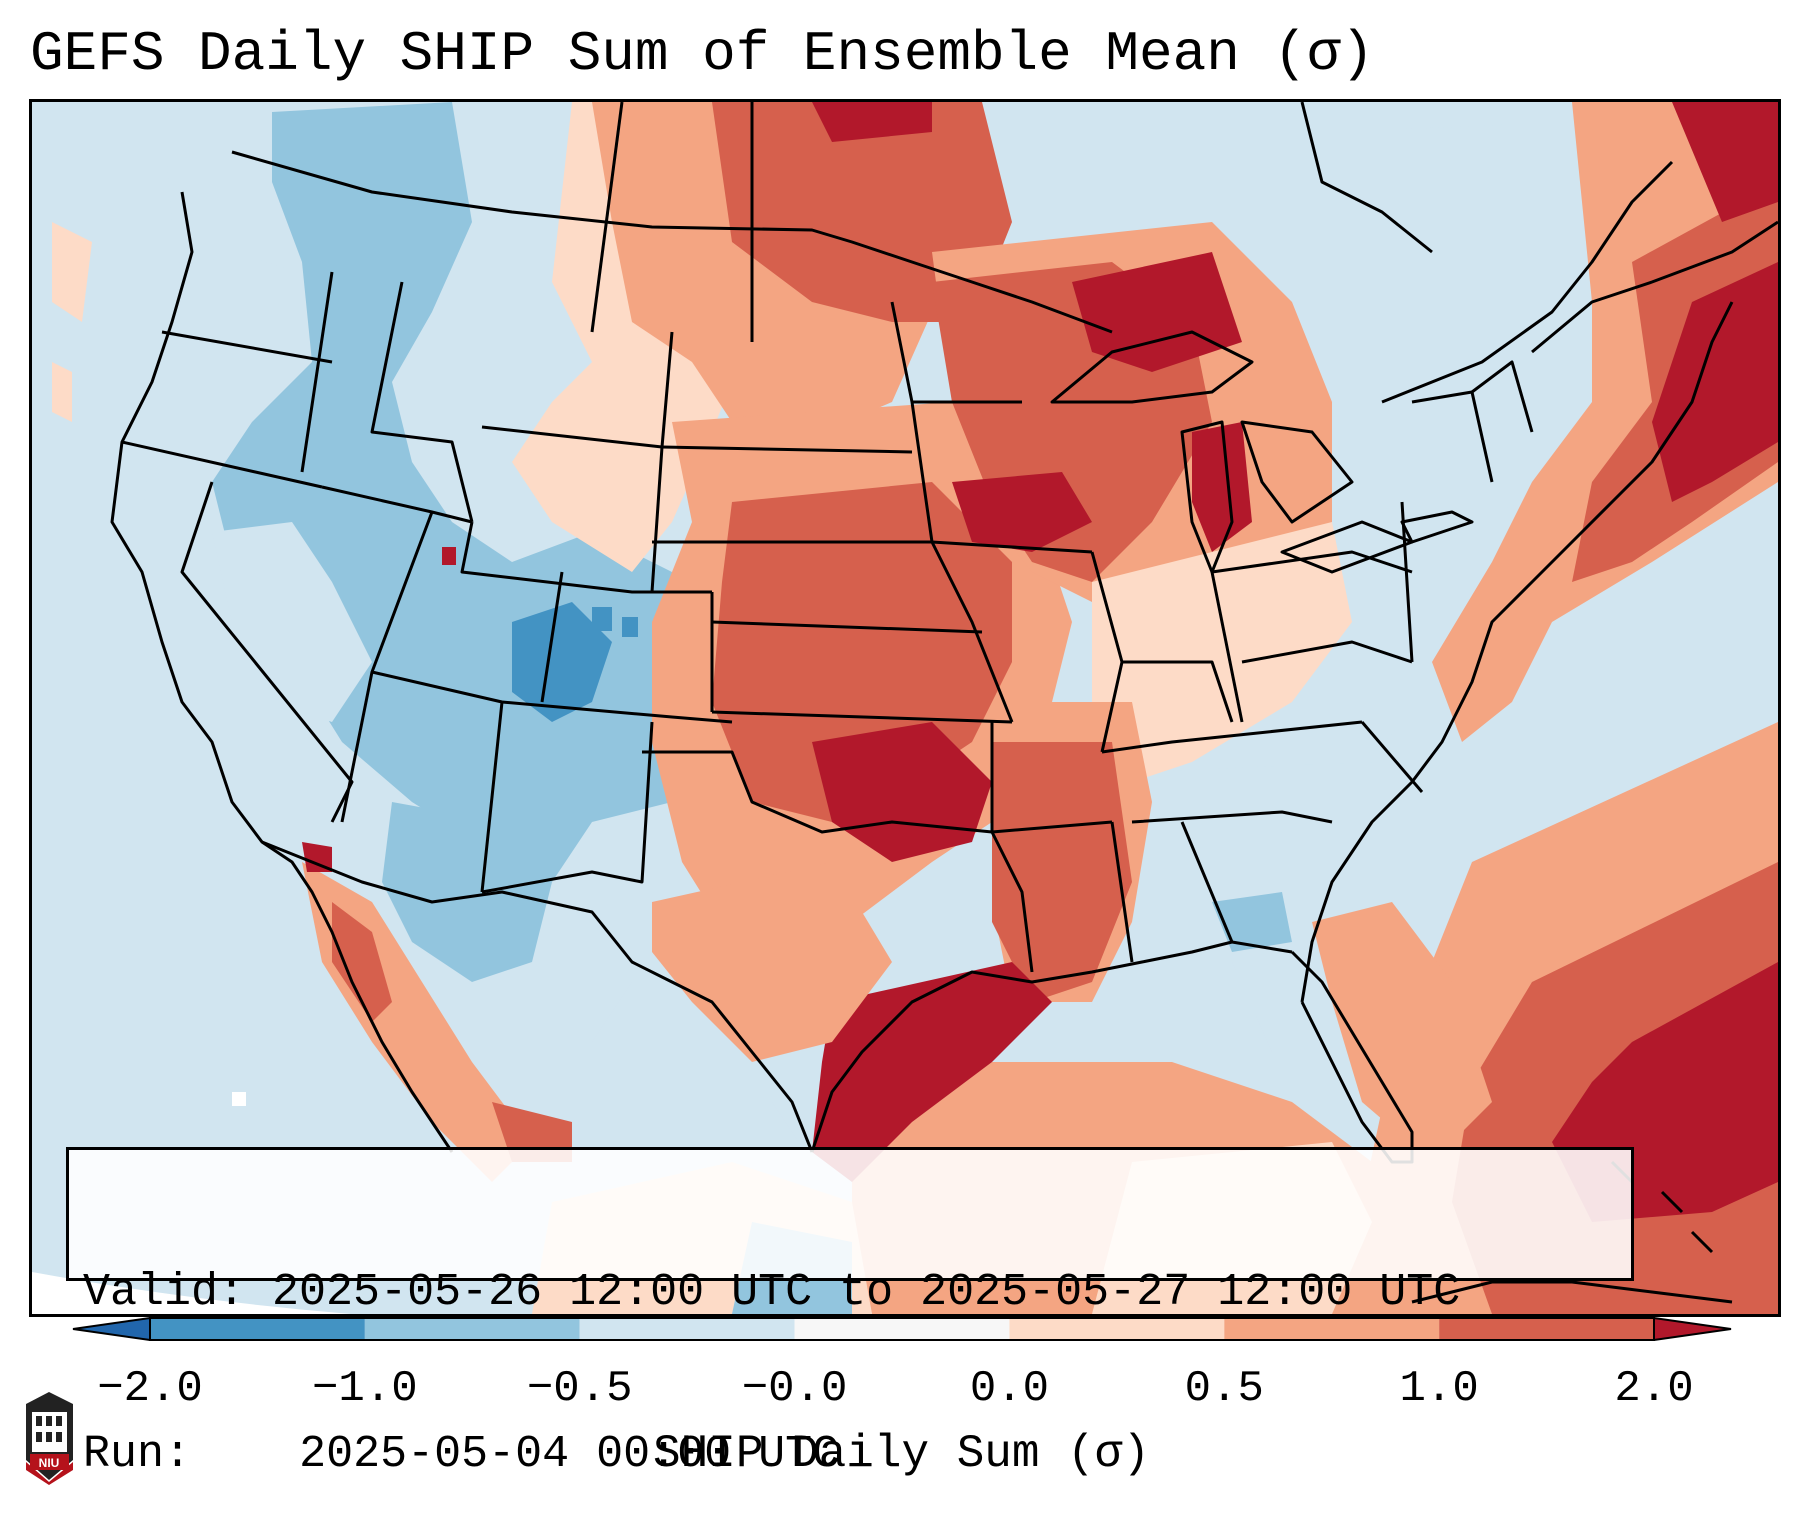 This screenshot has width=1803, height=1536. I want to click on james-bay, so click(1366, 178).